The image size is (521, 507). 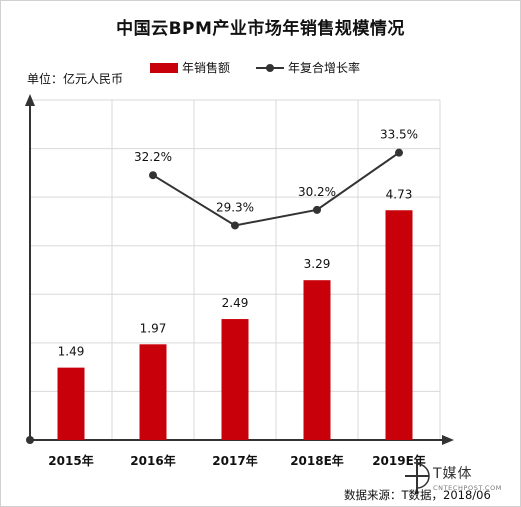 I want to click on bar-value-label: 4.73, so click(x=399, y=194).